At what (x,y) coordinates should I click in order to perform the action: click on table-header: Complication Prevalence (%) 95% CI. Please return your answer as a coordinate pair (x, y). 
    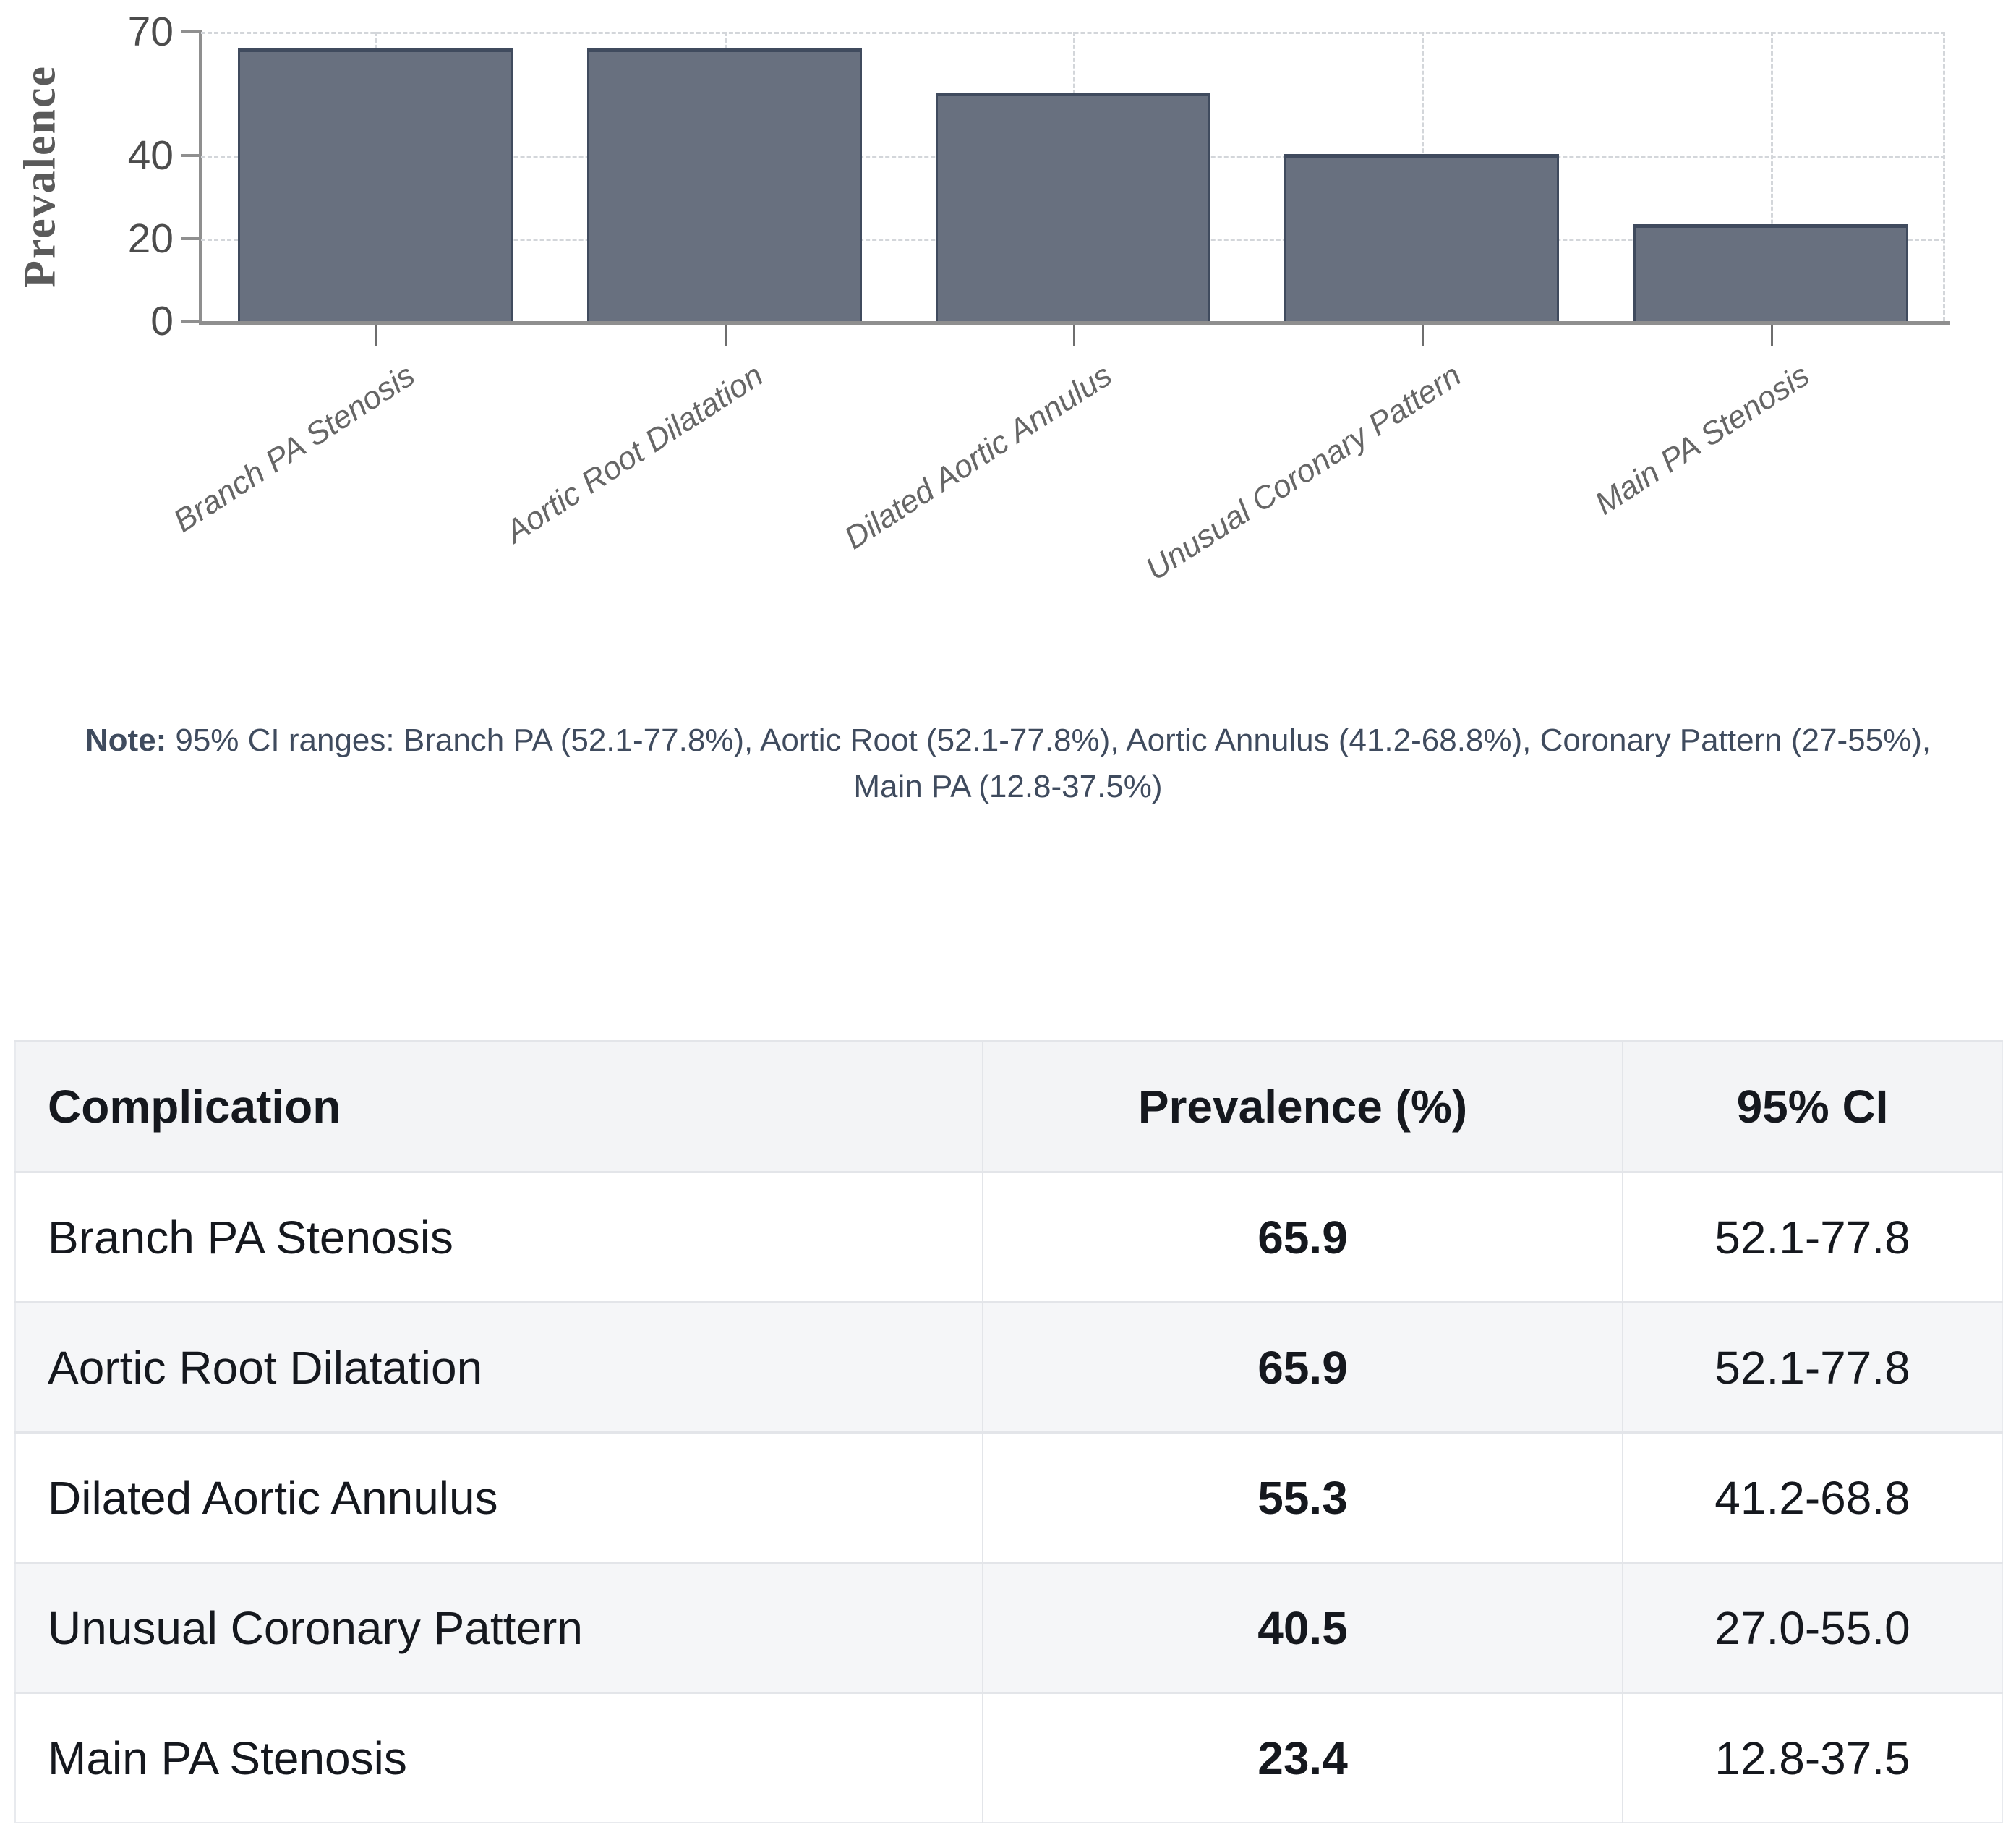
    Looking at the image, I should click on (1008, 1106).